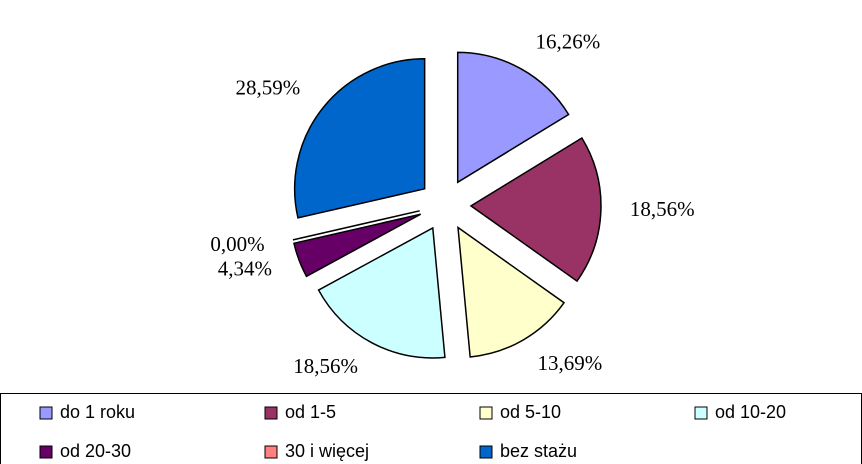 The height and width of the screenshot is (464, 862). I want to click on legend-label: 30 i więcej, so click(327, 451).